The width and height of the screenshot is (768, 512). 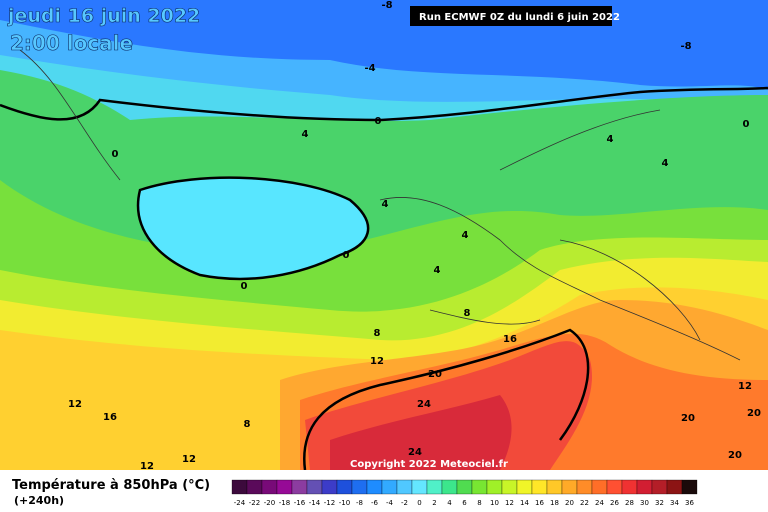 I want to click on scale-label: -20, so click(x=269, y=503).